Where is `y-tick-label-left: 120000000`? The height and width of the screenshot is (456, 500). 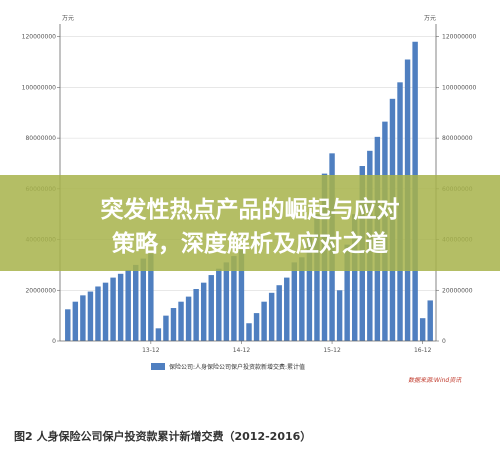 y-tick-label-left: 120000000 is located at coordinates (39, 37).